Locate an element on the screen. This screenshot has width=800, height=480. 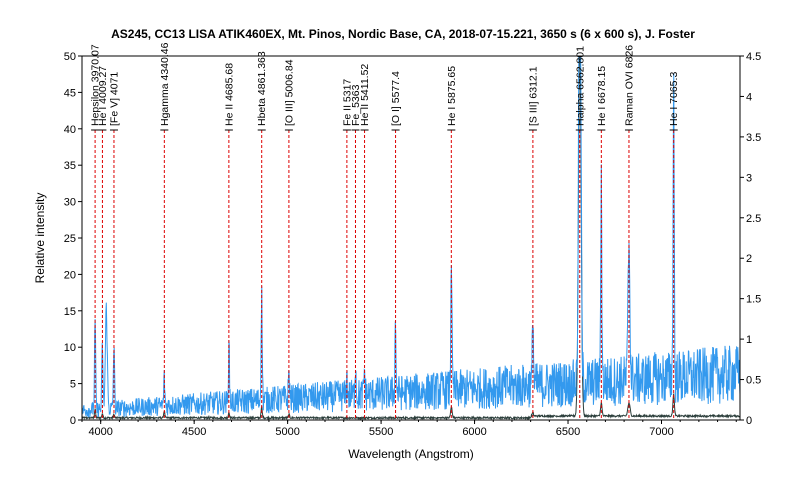
y2-tick-label: 3 is located at coordinates (749, 178).